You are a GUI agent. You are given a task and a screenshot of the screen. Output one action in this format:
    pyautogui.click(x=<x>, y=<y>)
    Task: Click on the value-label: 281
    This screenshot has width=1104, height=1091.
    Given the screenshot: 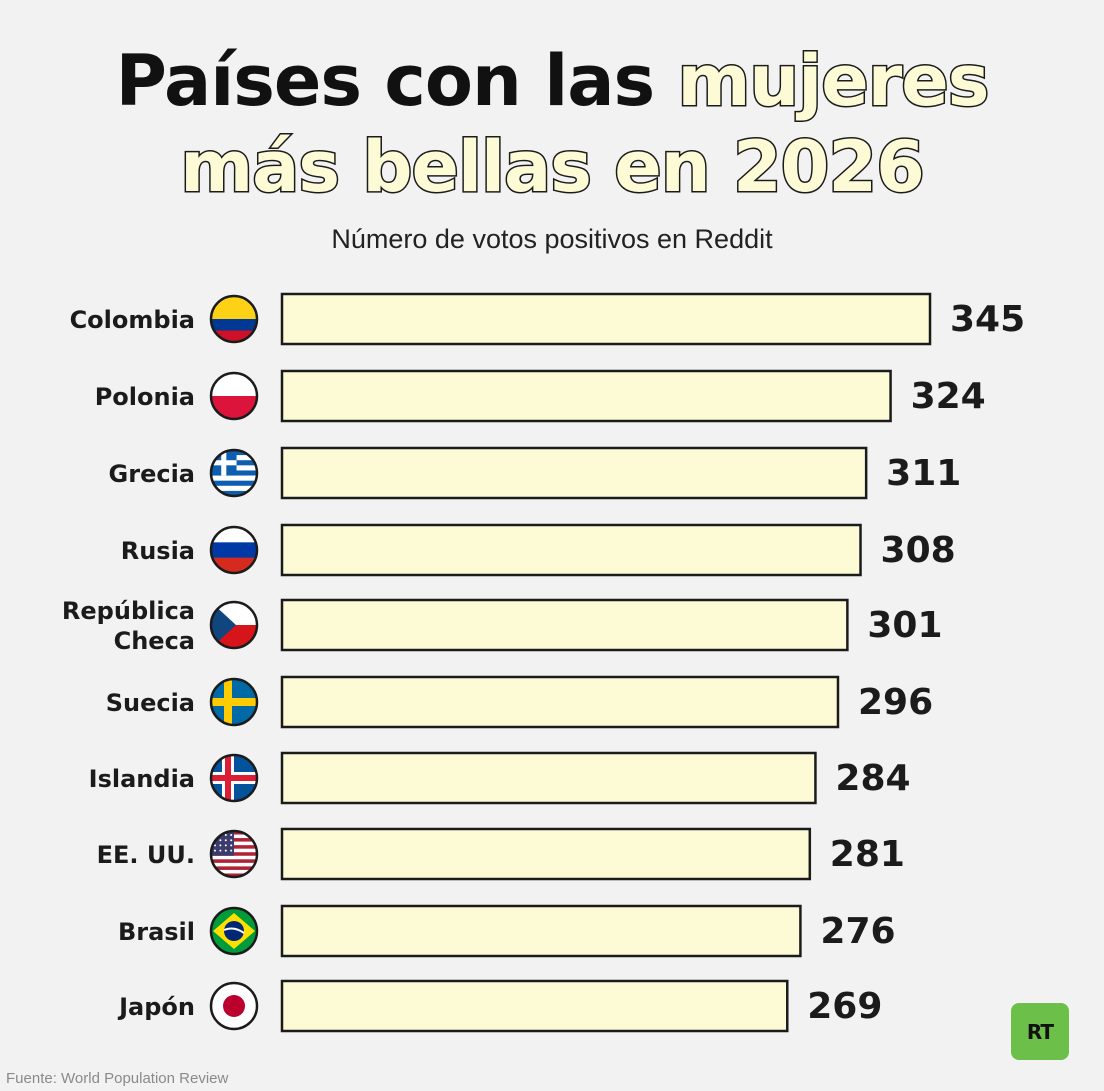 What is the action you would take?
    pyautogui.click(x=867, y=854)
    